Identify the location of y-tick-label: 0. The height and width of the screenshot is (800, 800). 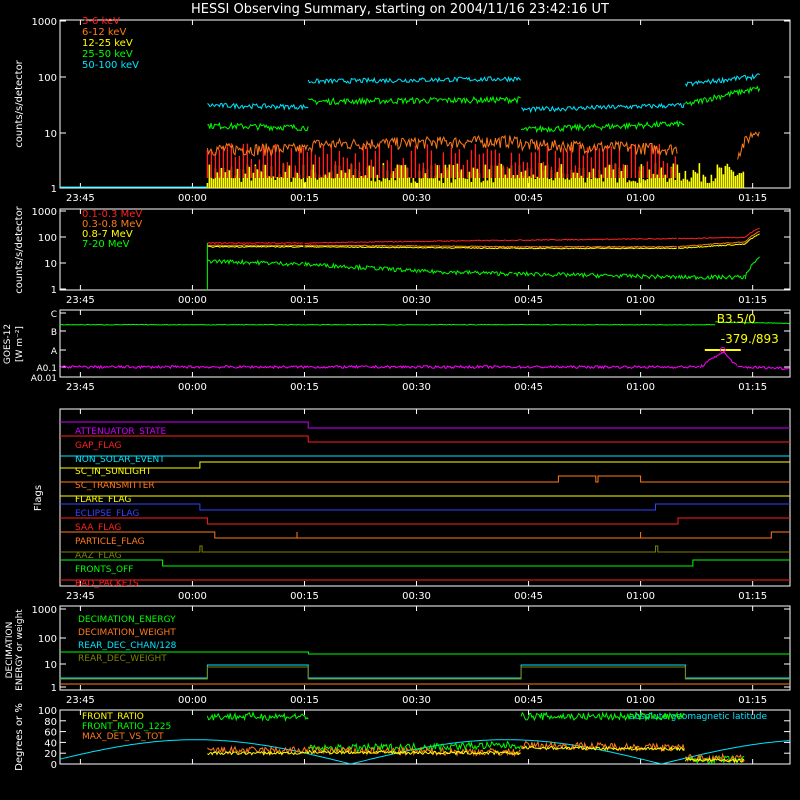
(54, 765).